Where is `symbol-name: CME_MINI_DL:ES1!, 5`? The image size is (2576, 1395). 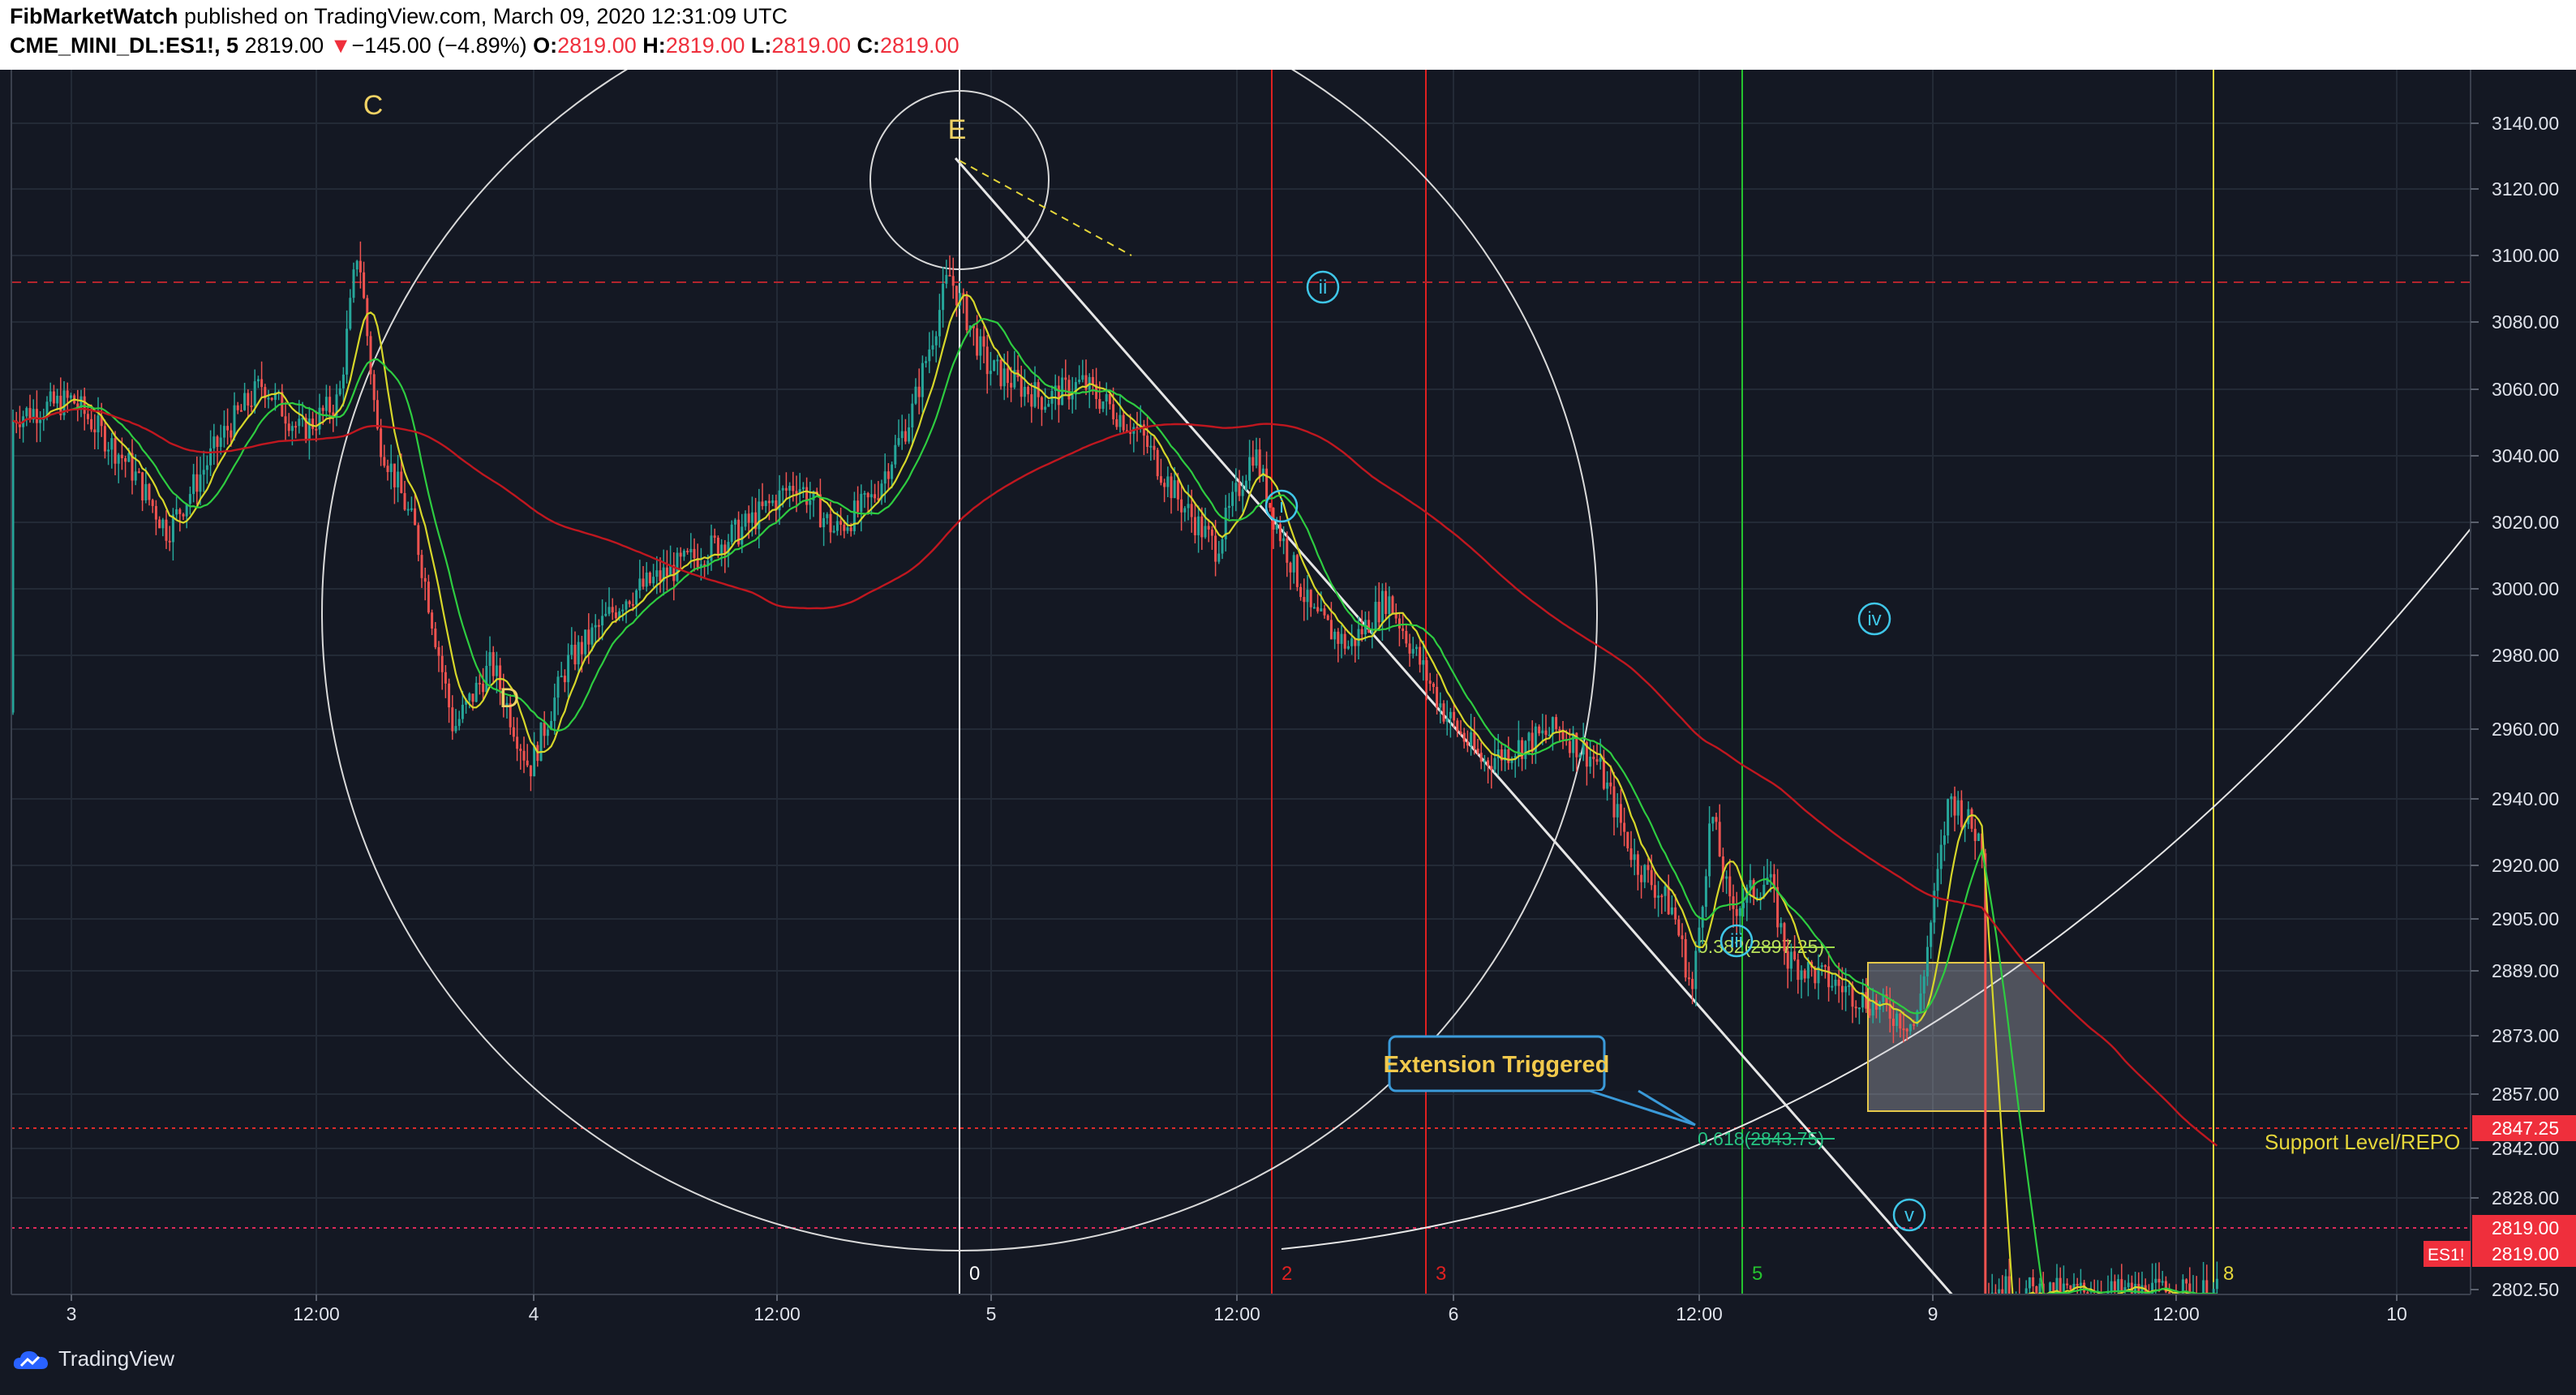 symbol-name: CME_MINI_DL:ES1!, 5 is located at coordinates (124, 46).